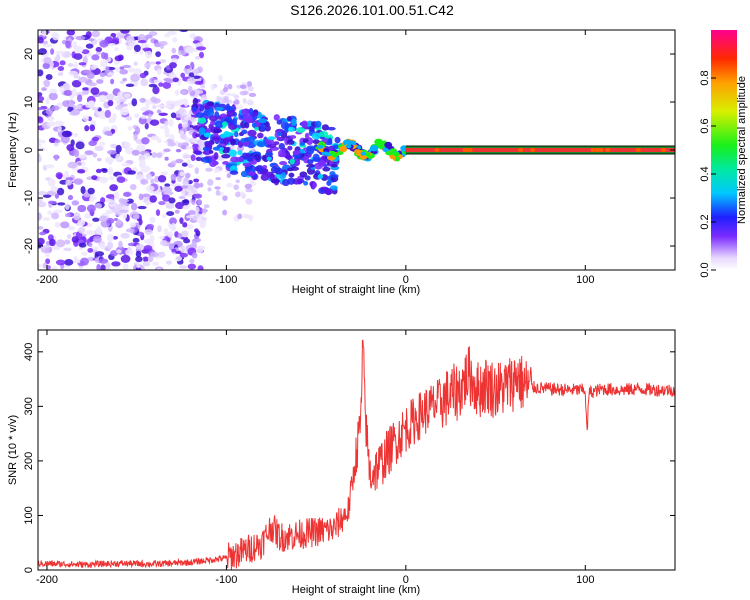  Describe the element at coordinates (29, 198) in the screenshot. I see `y-tick-label: -10` at that location.